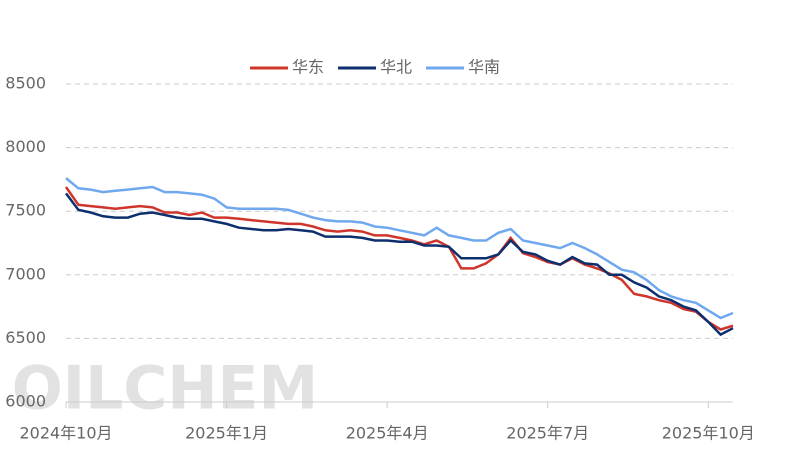  Describe the element at coordinates (25, 210) in the screenshot. I see `y-tick-label: 7500` at that location.